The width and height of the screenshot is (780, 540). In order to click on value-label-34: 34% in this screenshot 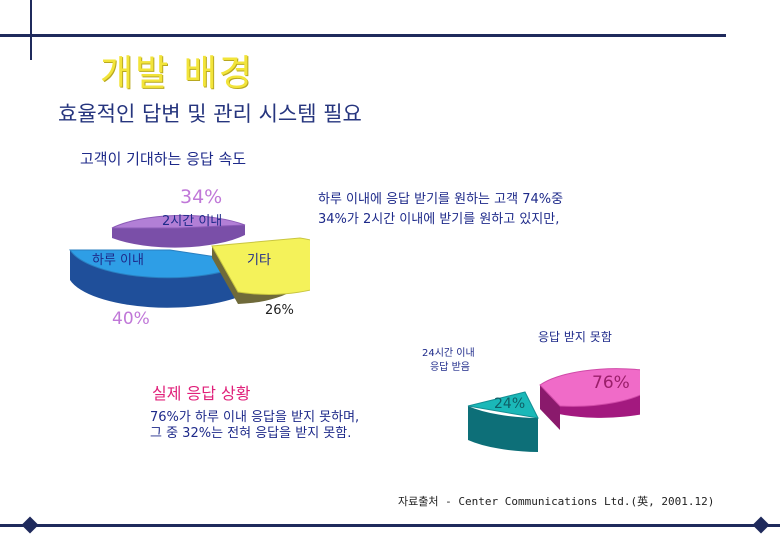, I will do `click(201, 197)`.